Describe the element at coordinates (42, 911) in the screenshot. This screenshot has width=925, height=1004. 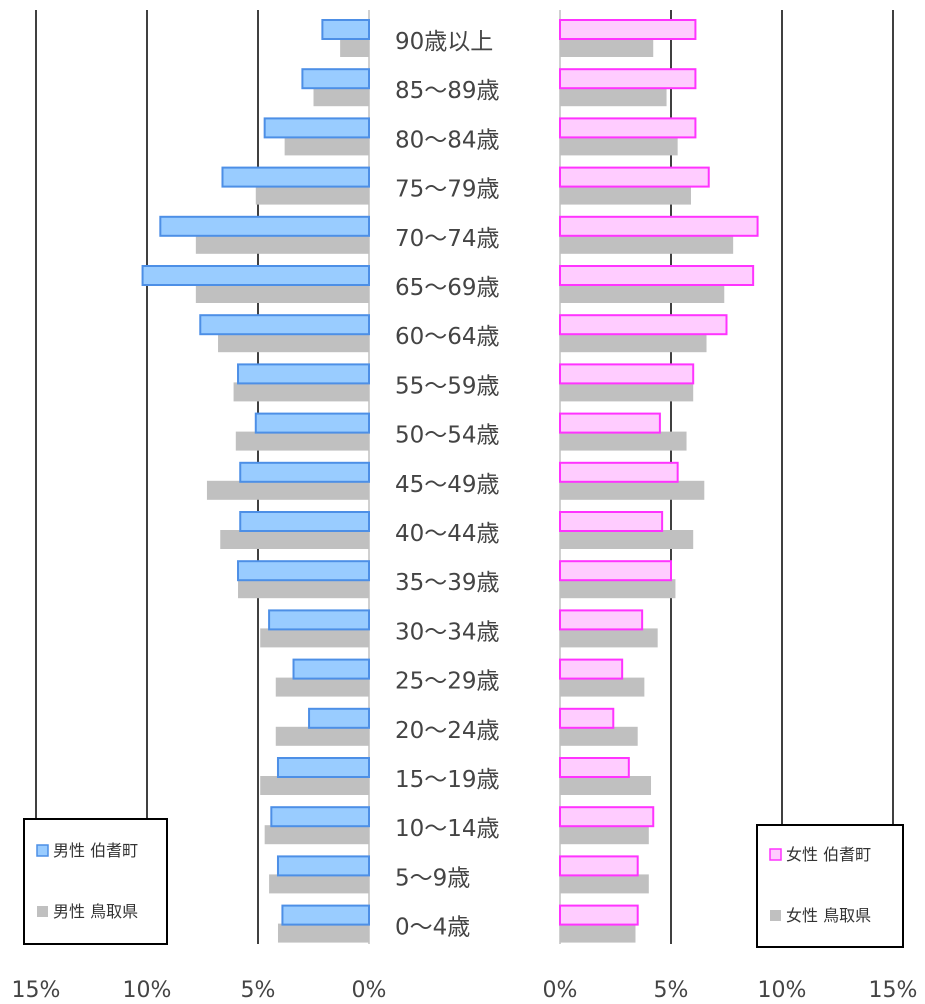
I see `legend-swatch-male-tottori` at that location.